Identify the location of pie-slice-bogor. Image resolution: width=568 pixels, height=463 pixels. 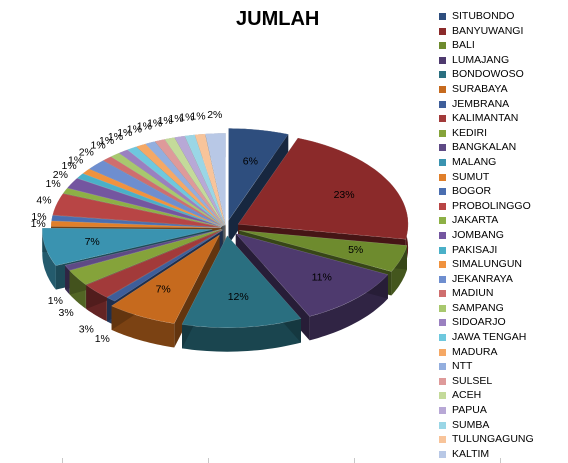
(136, 221).